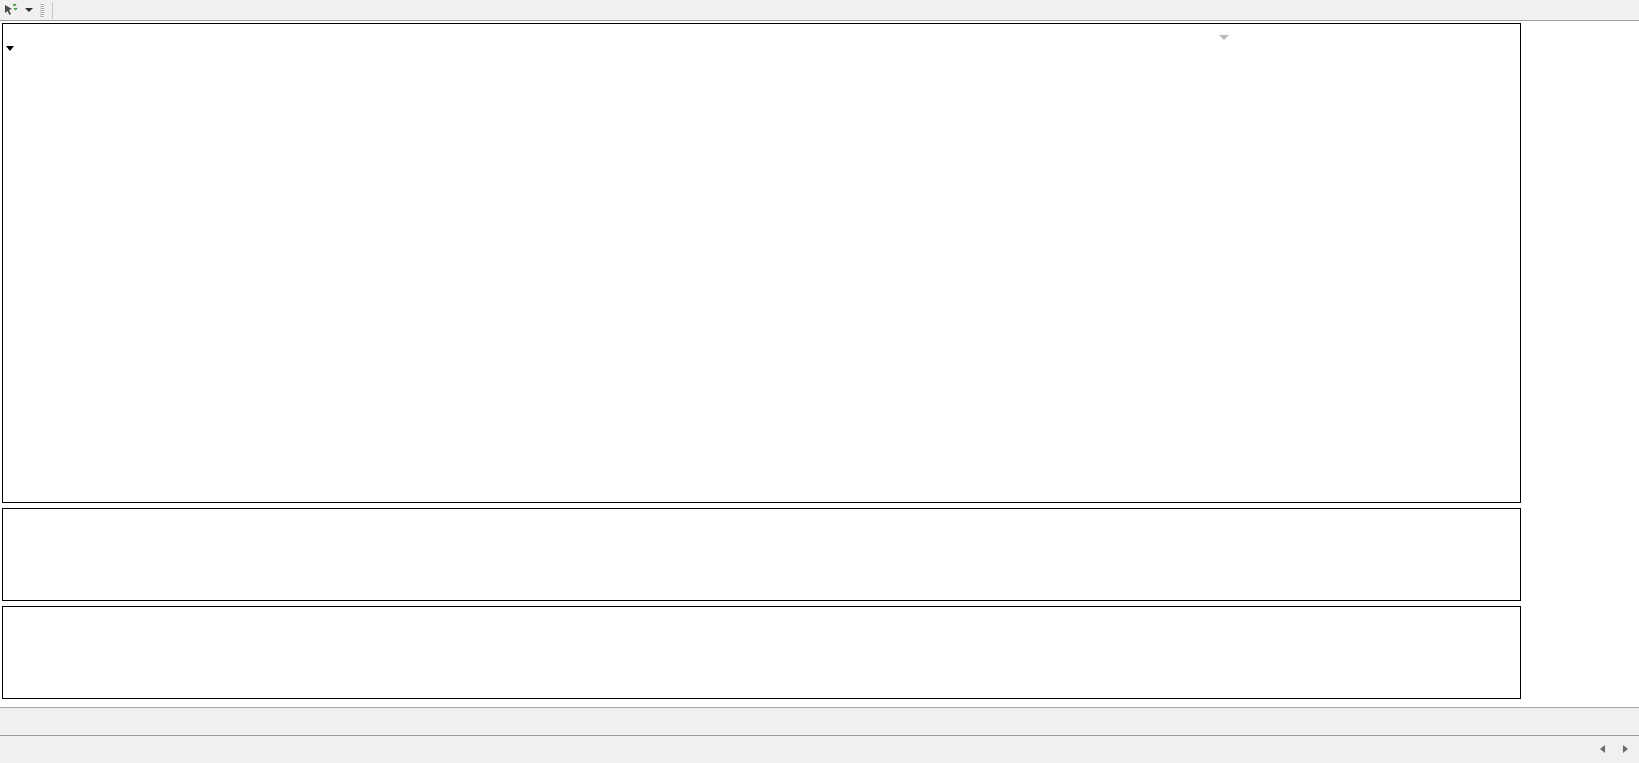 Image resolution: width=1639 pixels, height=763 pixels. Describe the element at coordinates (1625, 749) in the screenshot. I see `triangle-right-icon` at that location.